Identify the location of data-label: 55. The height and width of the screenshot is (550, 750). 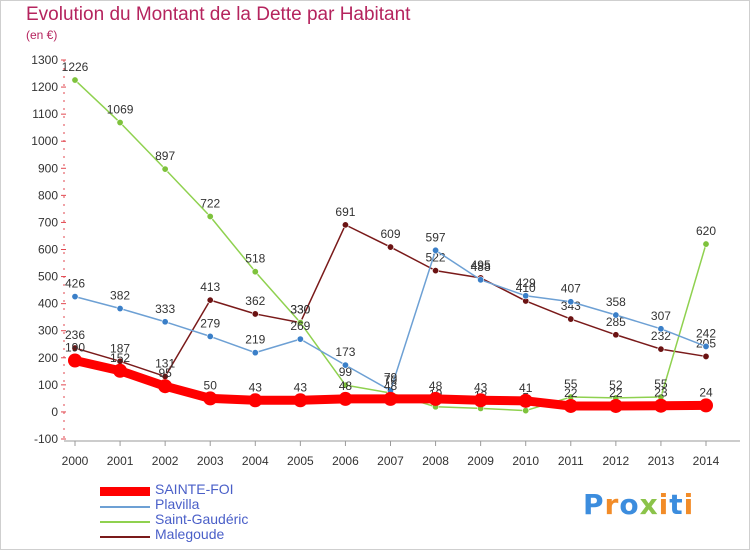
(661, 384).